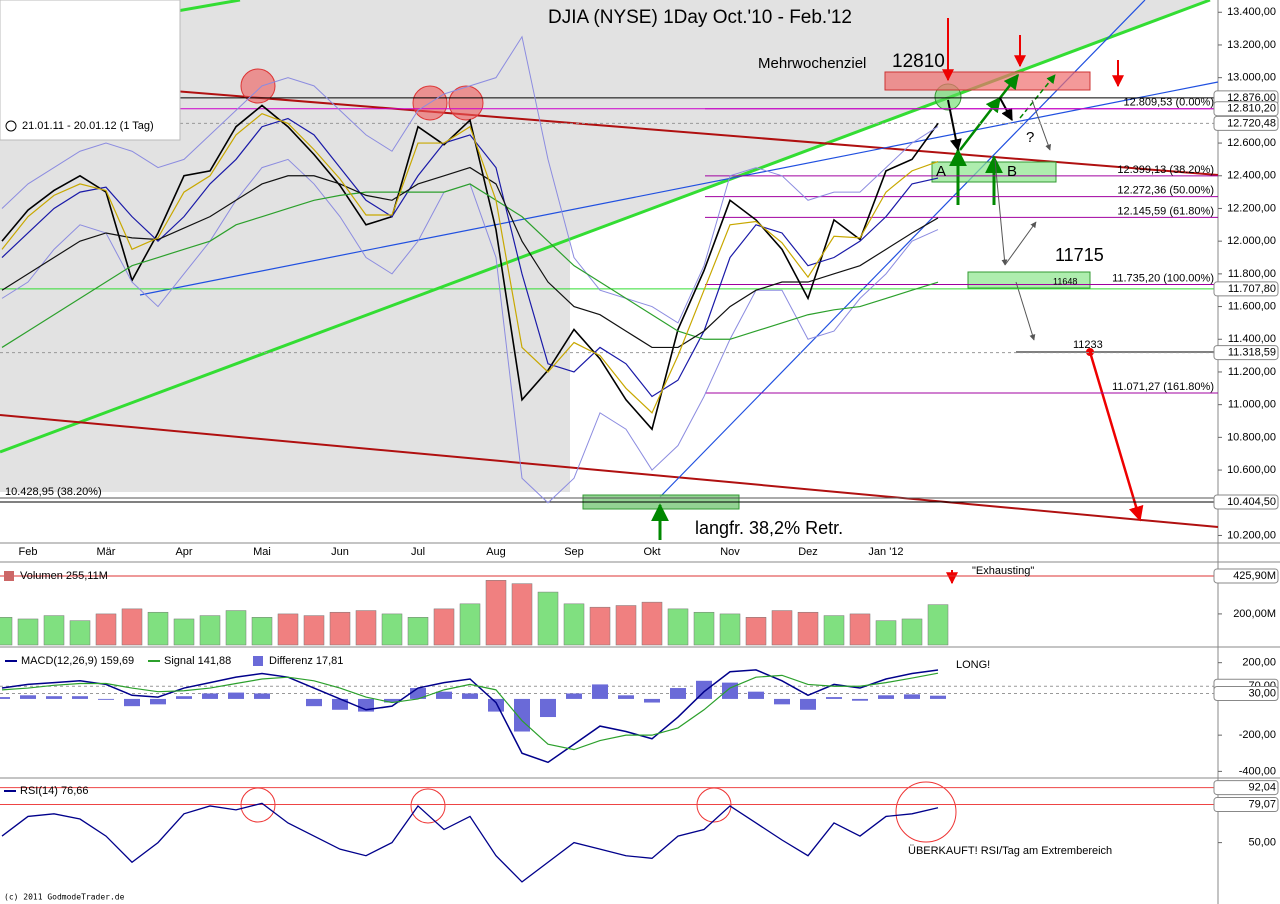 This screenshot has height=904, width=1280. Describe the element at coordinates (1262, 843) in the screenshot. I see `y-tick-label: 50,00` at that location.